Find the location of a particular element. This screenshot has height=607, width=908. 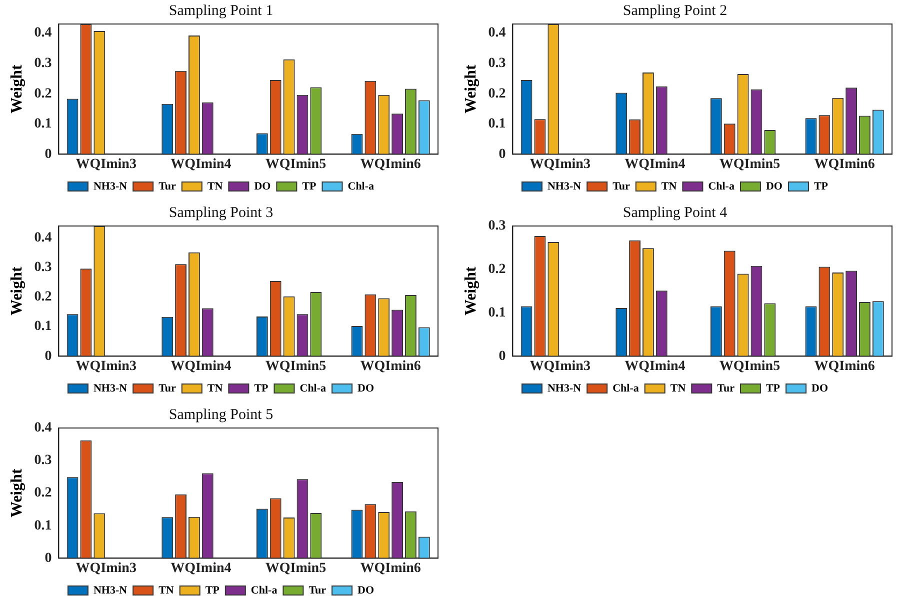

chart-title: Sampling Point 2 is located at coordinates (675, 10).